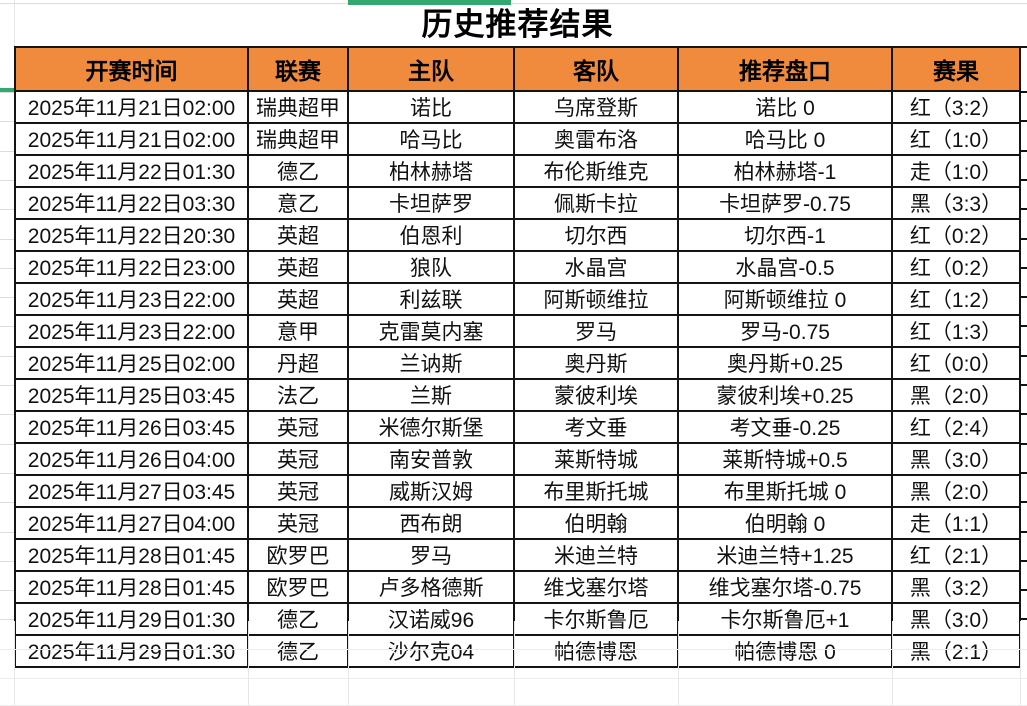  What do you see at coordinates (431, 427) in the screenshot?
I see `cell-home-team: 米德尔斯堡` at bounding box center [431, 427].